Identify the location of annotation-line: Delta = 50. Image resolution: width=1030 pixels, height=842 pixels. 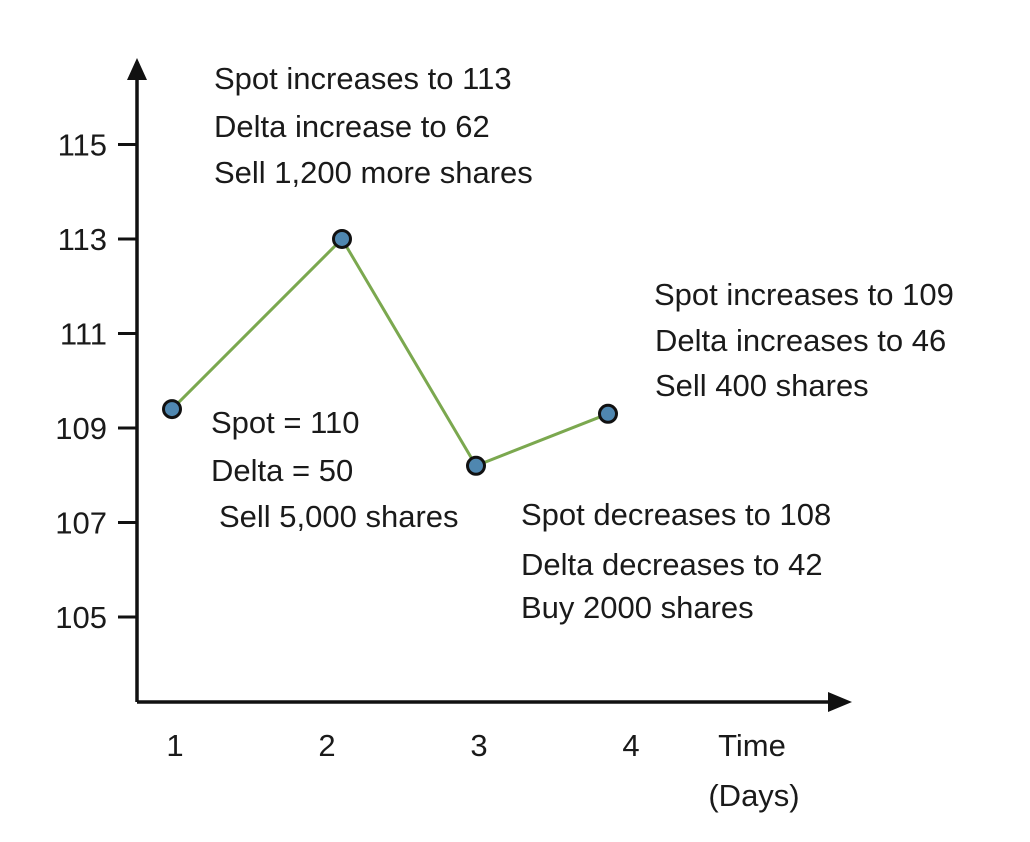
(282, 470).